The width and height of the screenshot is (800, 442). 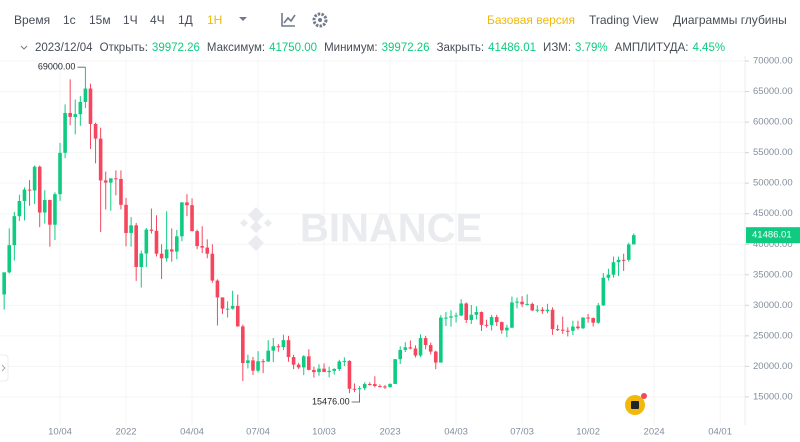 I want to click on interval-button: Время, so click(x=32, y=20).